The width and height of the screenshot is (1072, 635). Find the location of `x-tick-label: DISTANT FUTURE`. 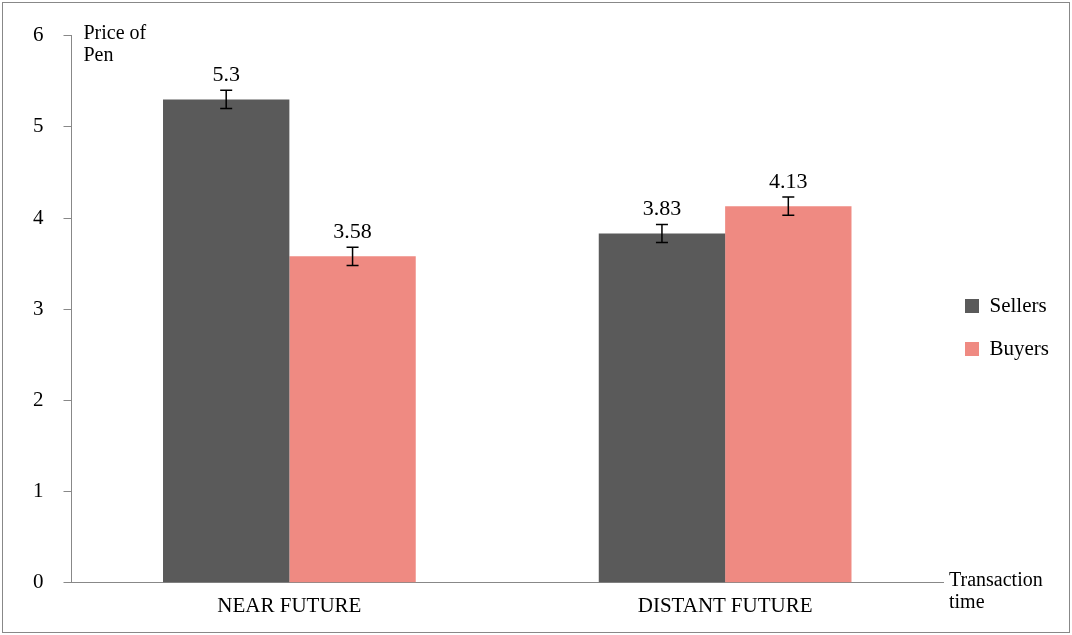

x-tick-label: DISTANT FUTURE is located at coordinates (725, 604).